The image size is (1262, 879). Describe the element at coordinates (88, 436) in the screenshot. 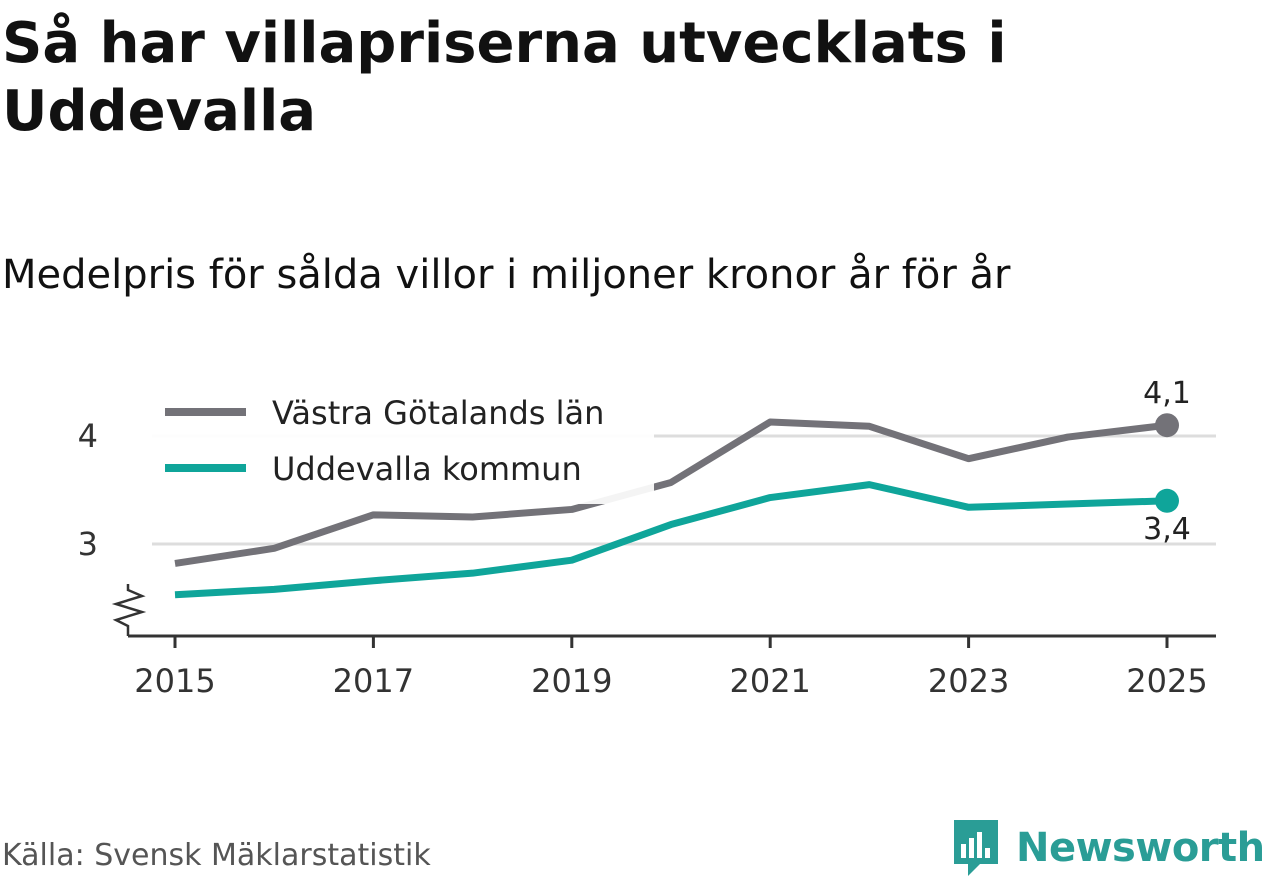

I see `y-tick-label: 4` at that location.